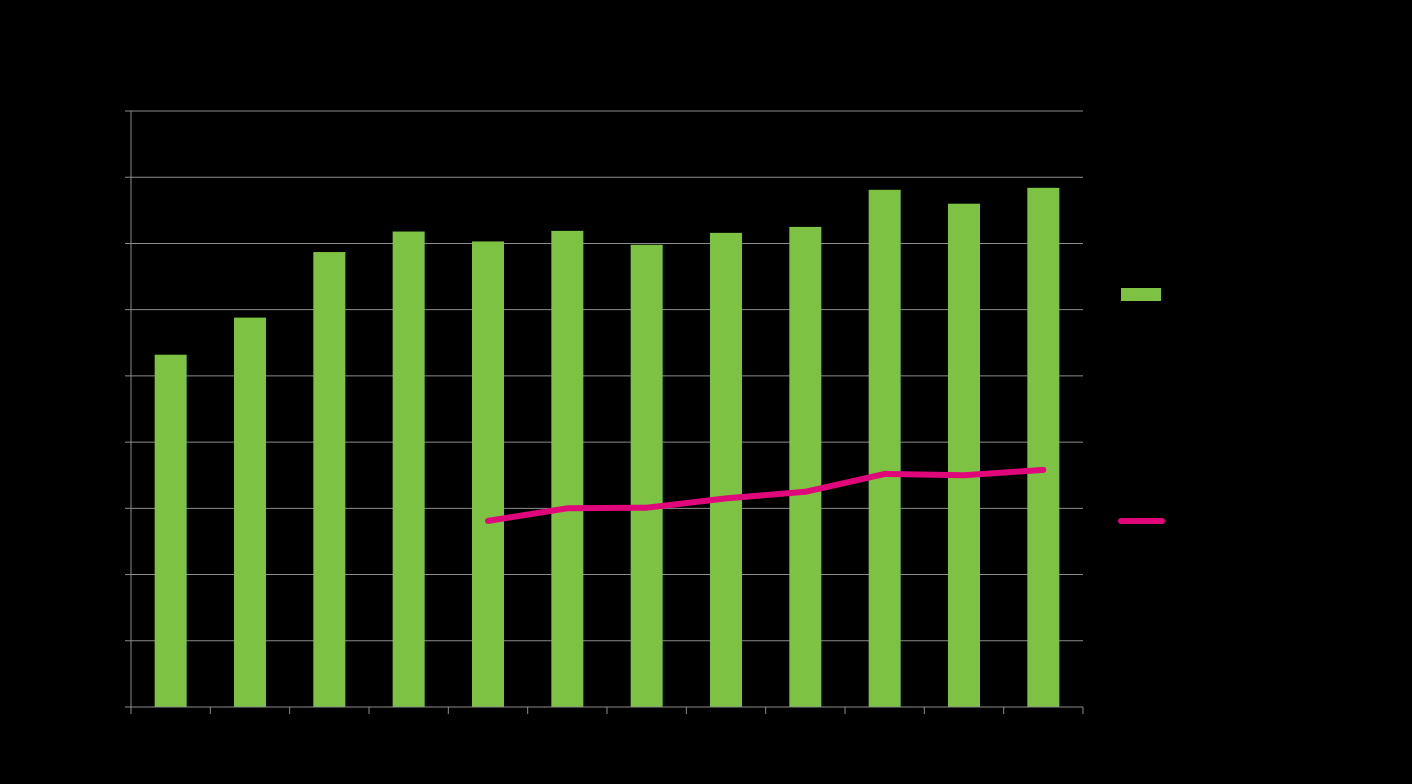  I want to click on line-series, so click(766, 495).